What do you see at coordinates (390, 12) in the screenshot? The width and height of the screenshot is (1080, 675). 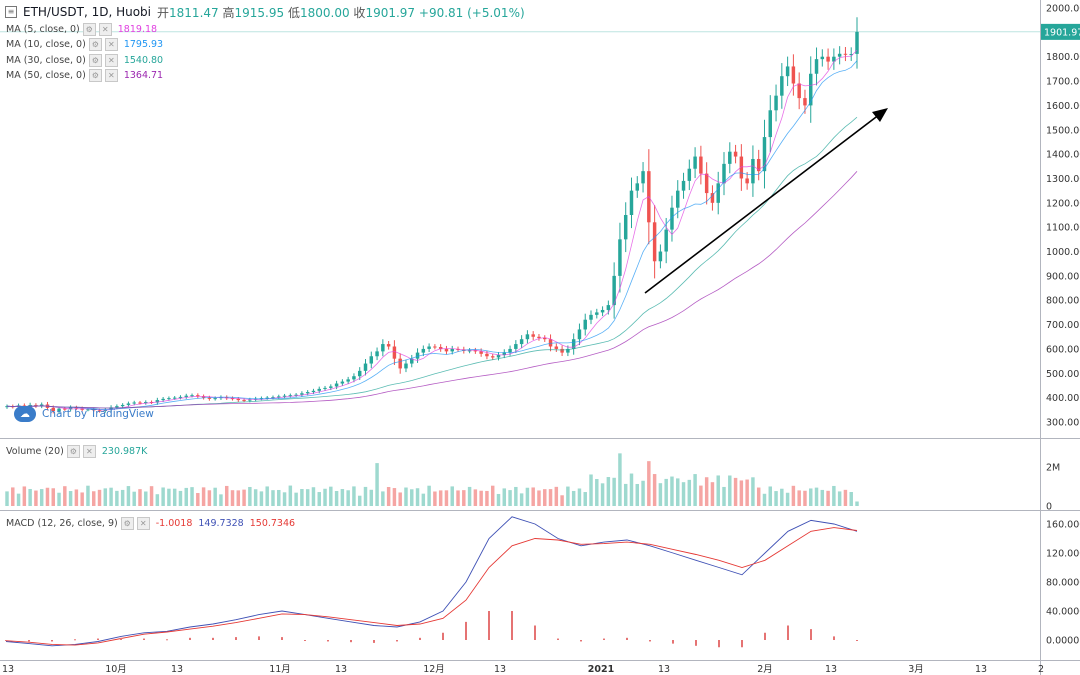 I see `close-value: 1901.97` at bounding box center [390, 12].